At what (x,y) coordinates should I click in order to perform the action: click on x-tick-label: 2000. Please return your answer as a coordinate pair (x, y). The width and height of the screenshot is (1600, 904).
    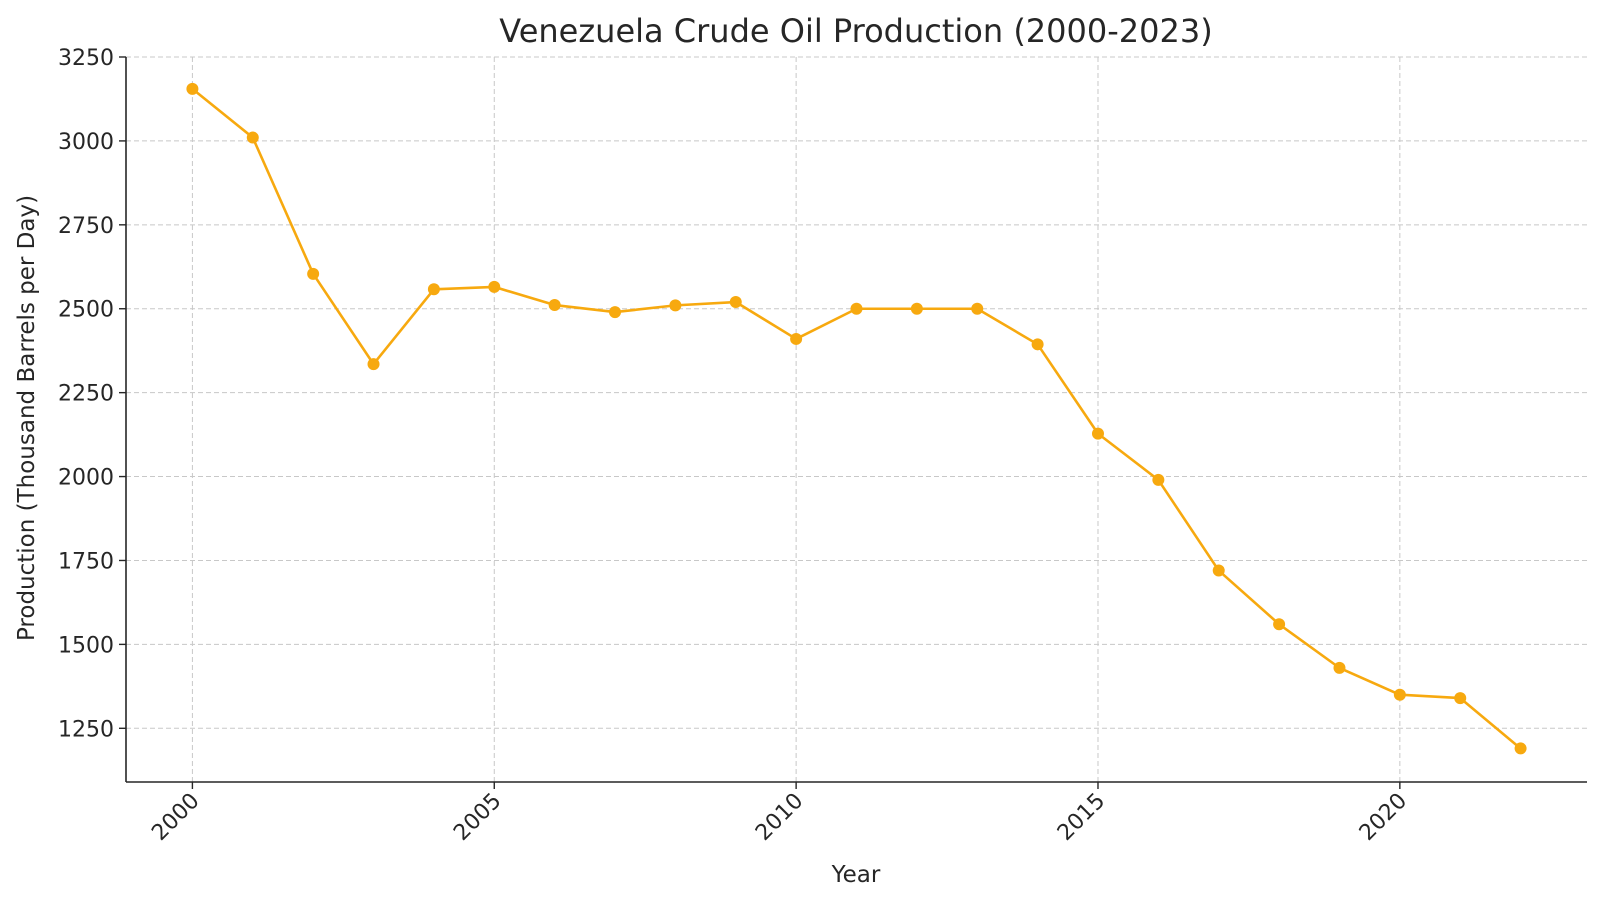
    Looking at the image, I should click on (175, 817).